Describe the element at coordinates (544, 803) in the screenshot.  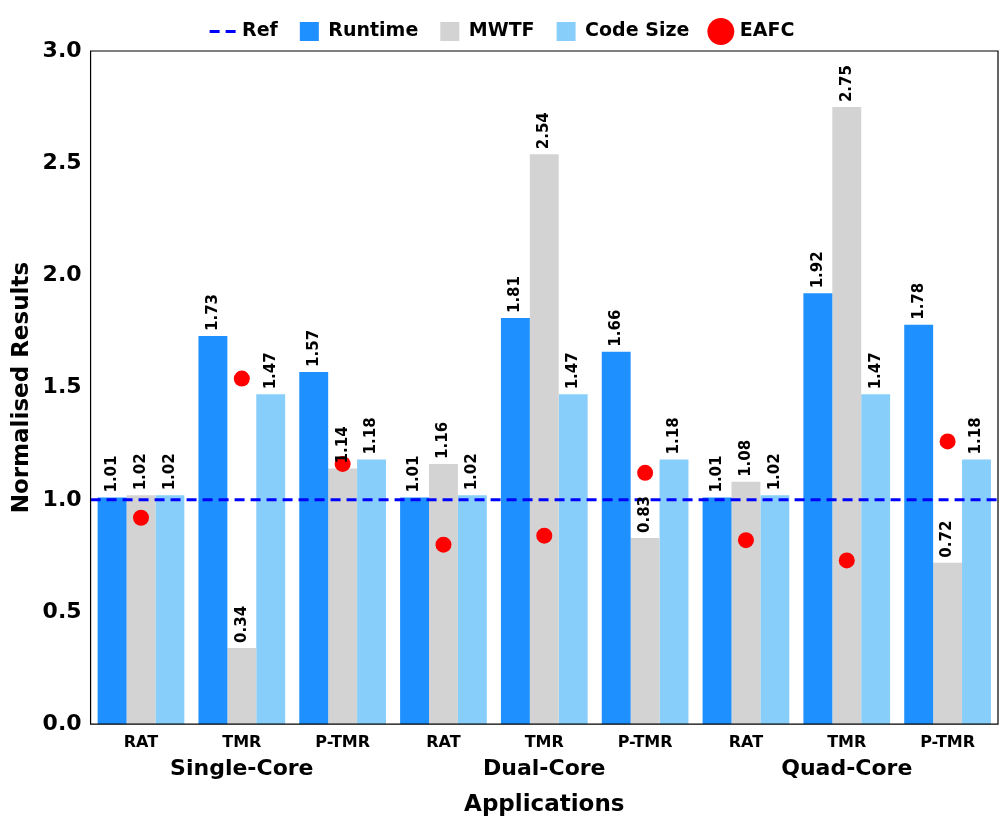
I see `x-axis-title: Applications` at that location.